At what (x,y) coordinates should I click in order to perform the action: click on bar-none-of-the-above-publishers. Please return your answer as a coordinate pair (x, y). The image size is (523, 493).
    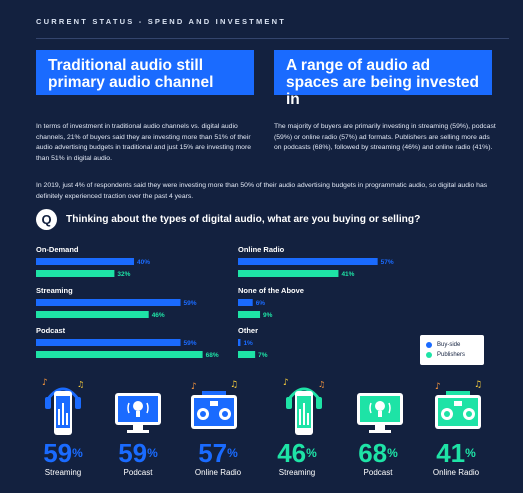
    Looking at the image, I should click on (249, 314).